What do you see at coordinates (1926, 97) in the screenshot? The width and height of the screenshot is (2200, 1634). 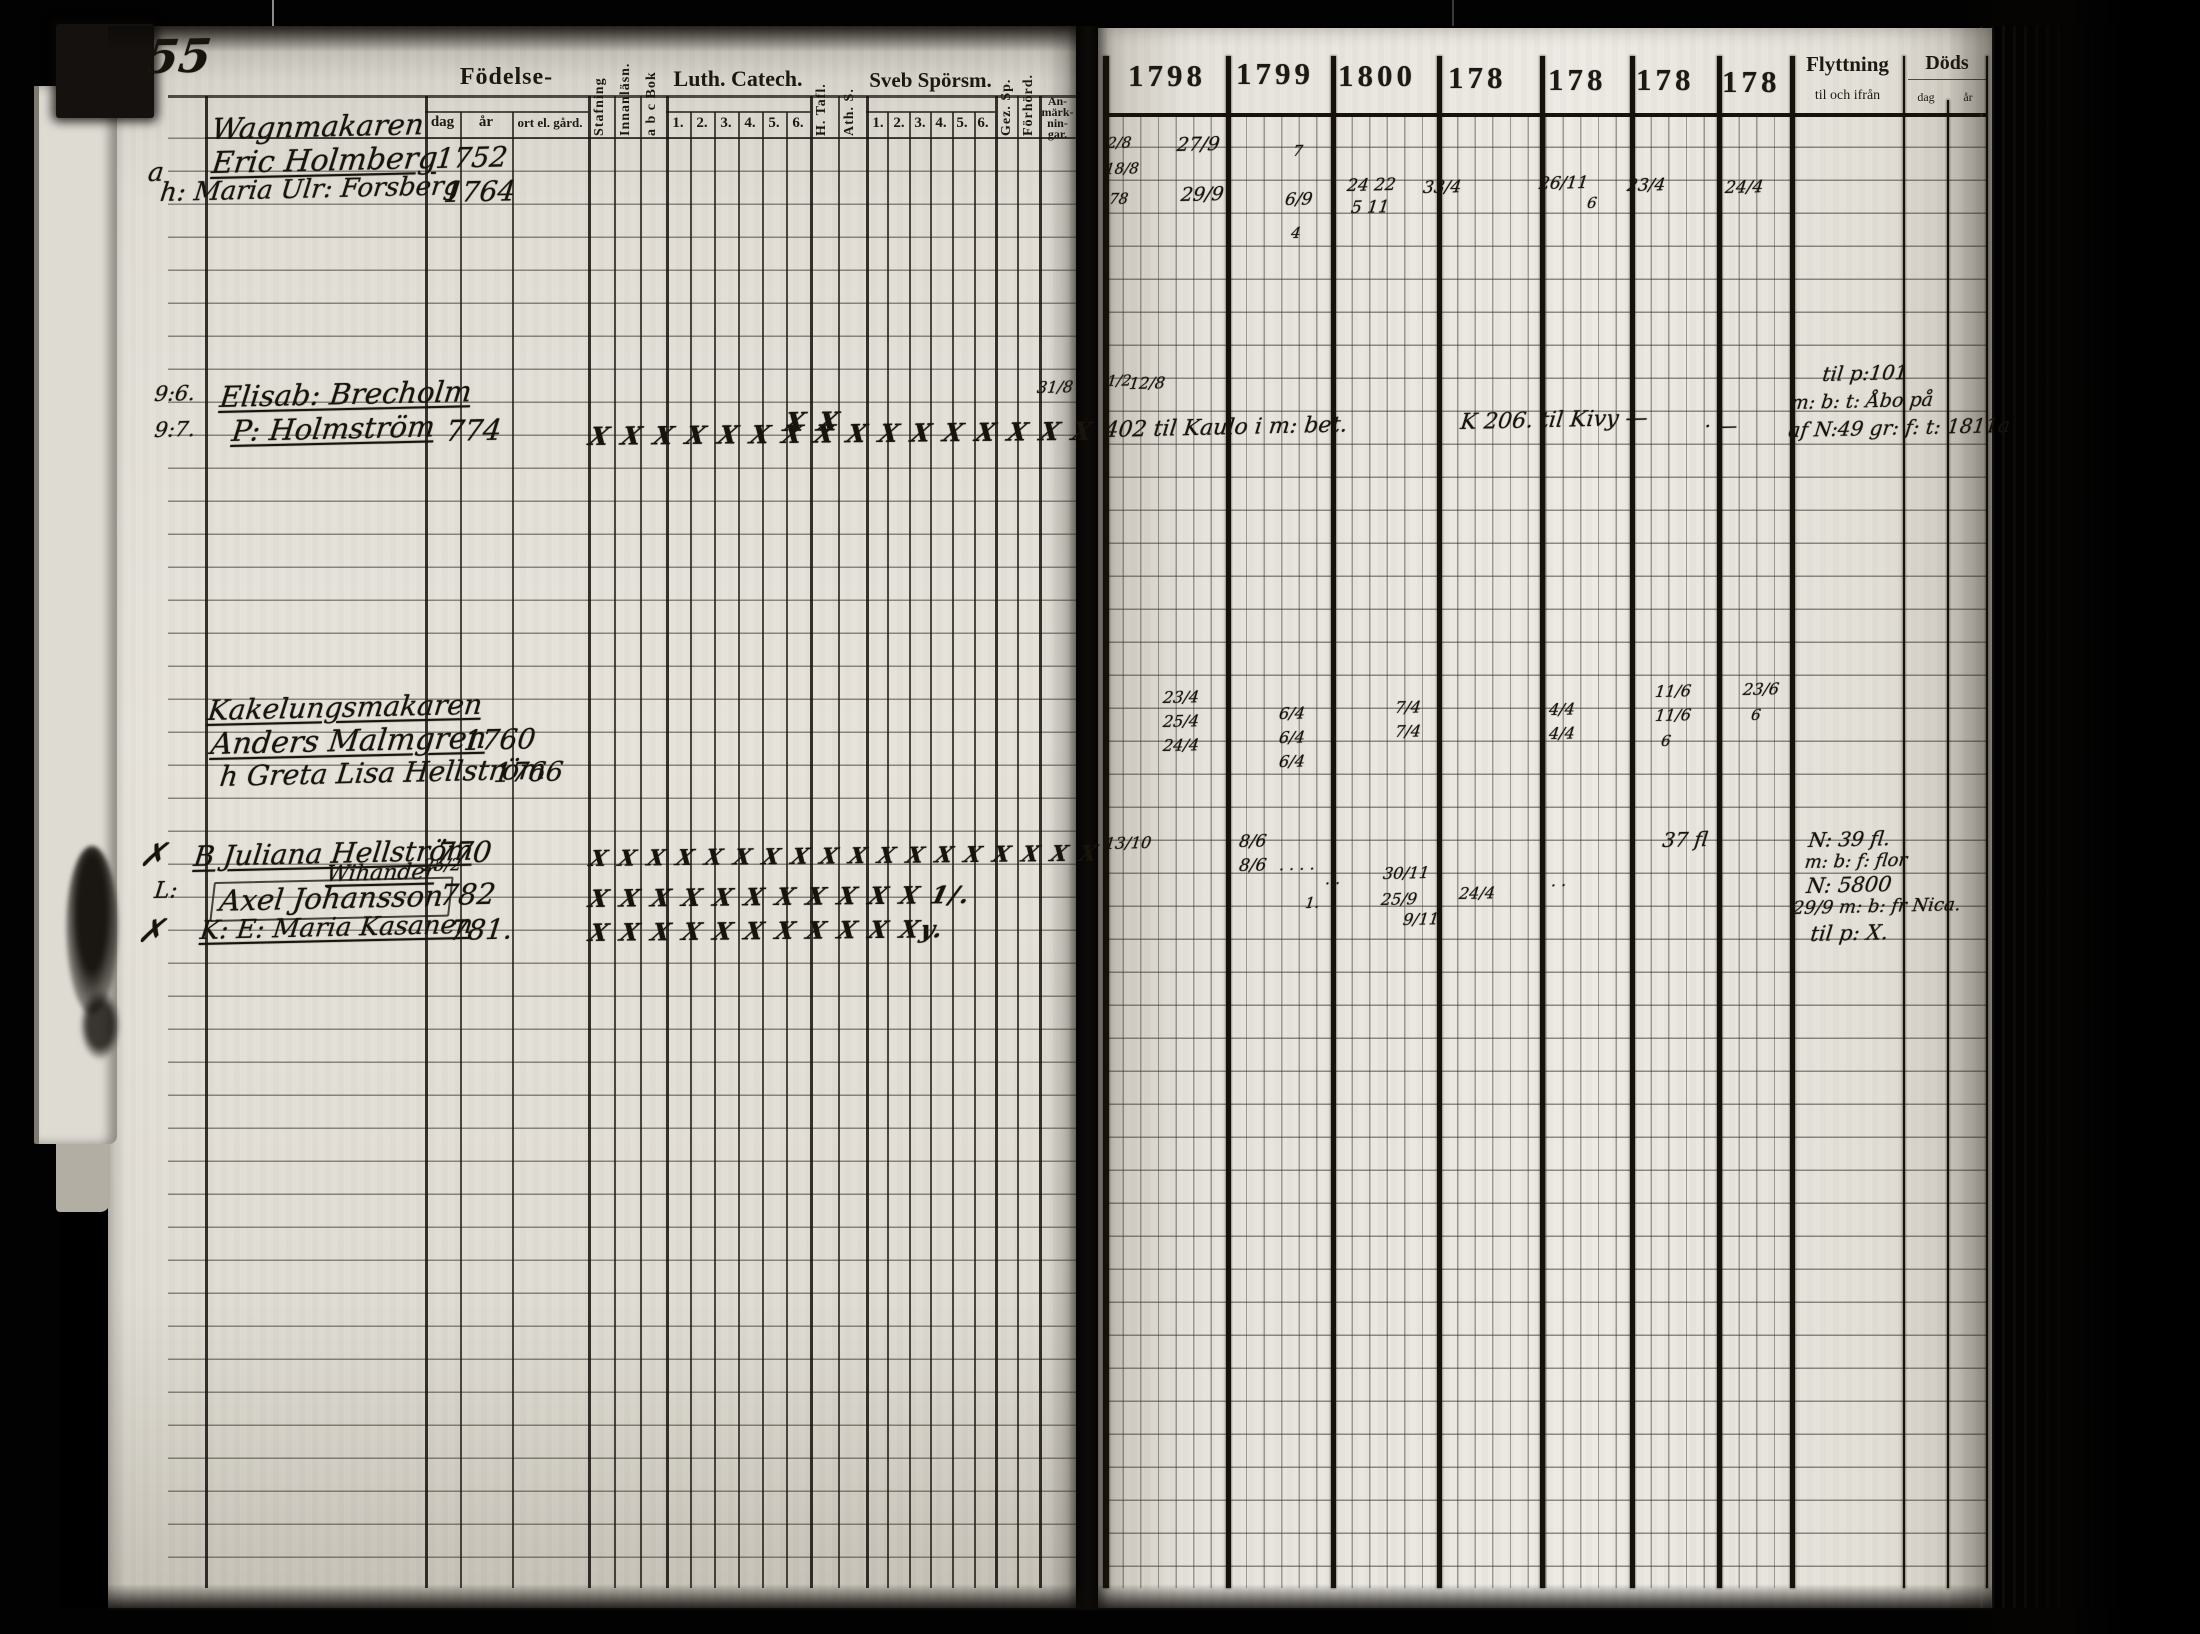 I see `header-dods-dag: dag` at bounding box center [1926, 97].